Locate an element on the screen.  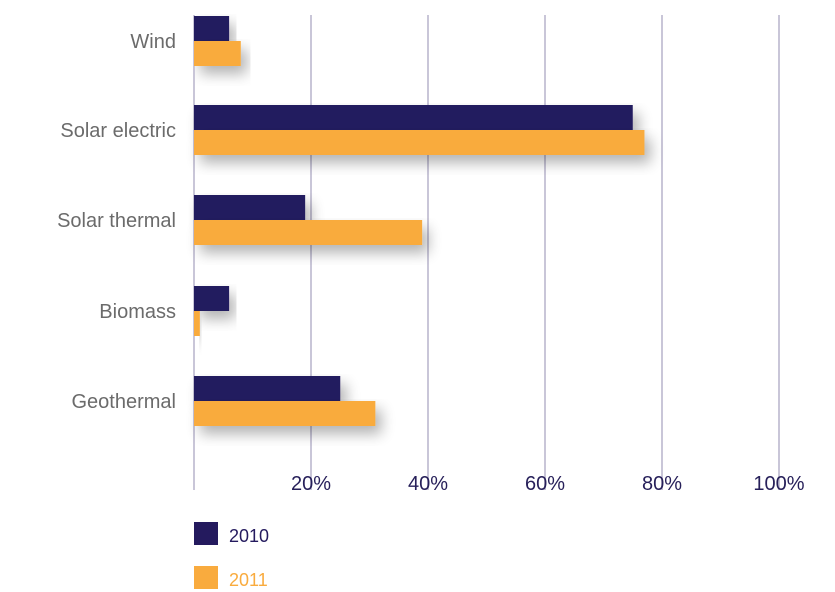
x-tick-label: 100% is located at coordinates (778, 484).